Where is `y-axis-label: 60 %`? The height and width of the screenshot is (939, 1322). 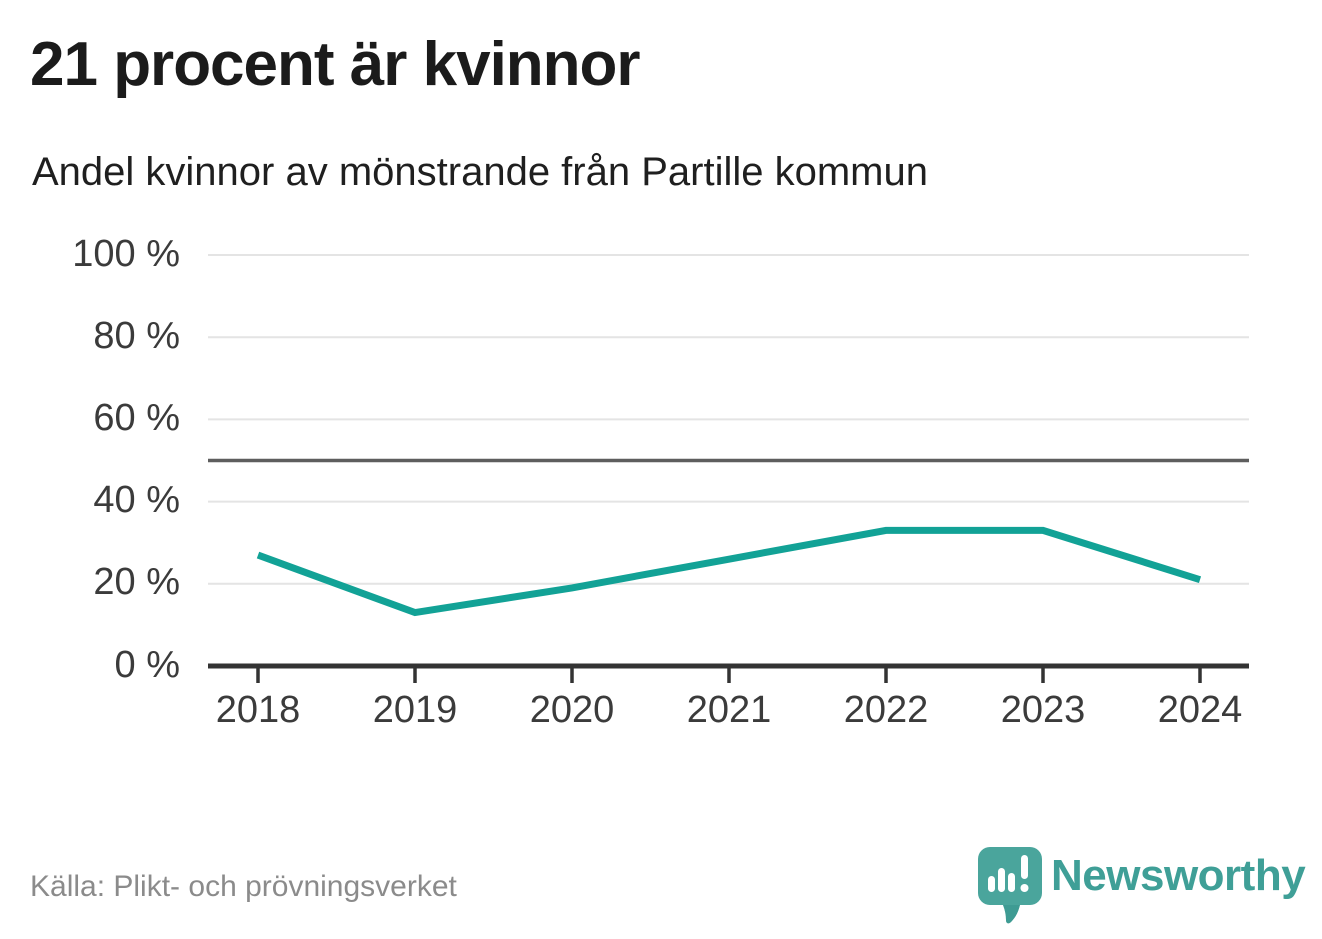
y-axis-label: 60 % is located at coordinates (136, 418).